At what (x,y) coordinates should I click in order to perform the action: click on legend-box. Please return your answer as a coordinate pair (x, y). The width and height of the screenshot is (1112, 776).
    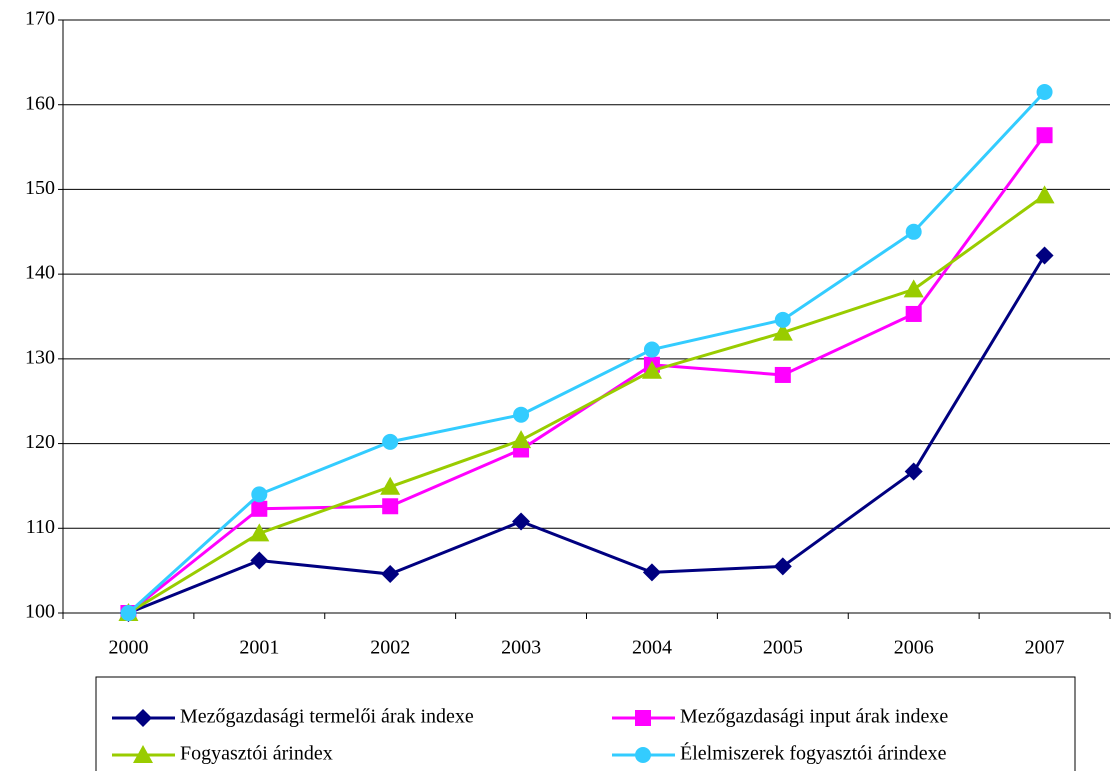
    Looking at the image, I should click on (585, 726).